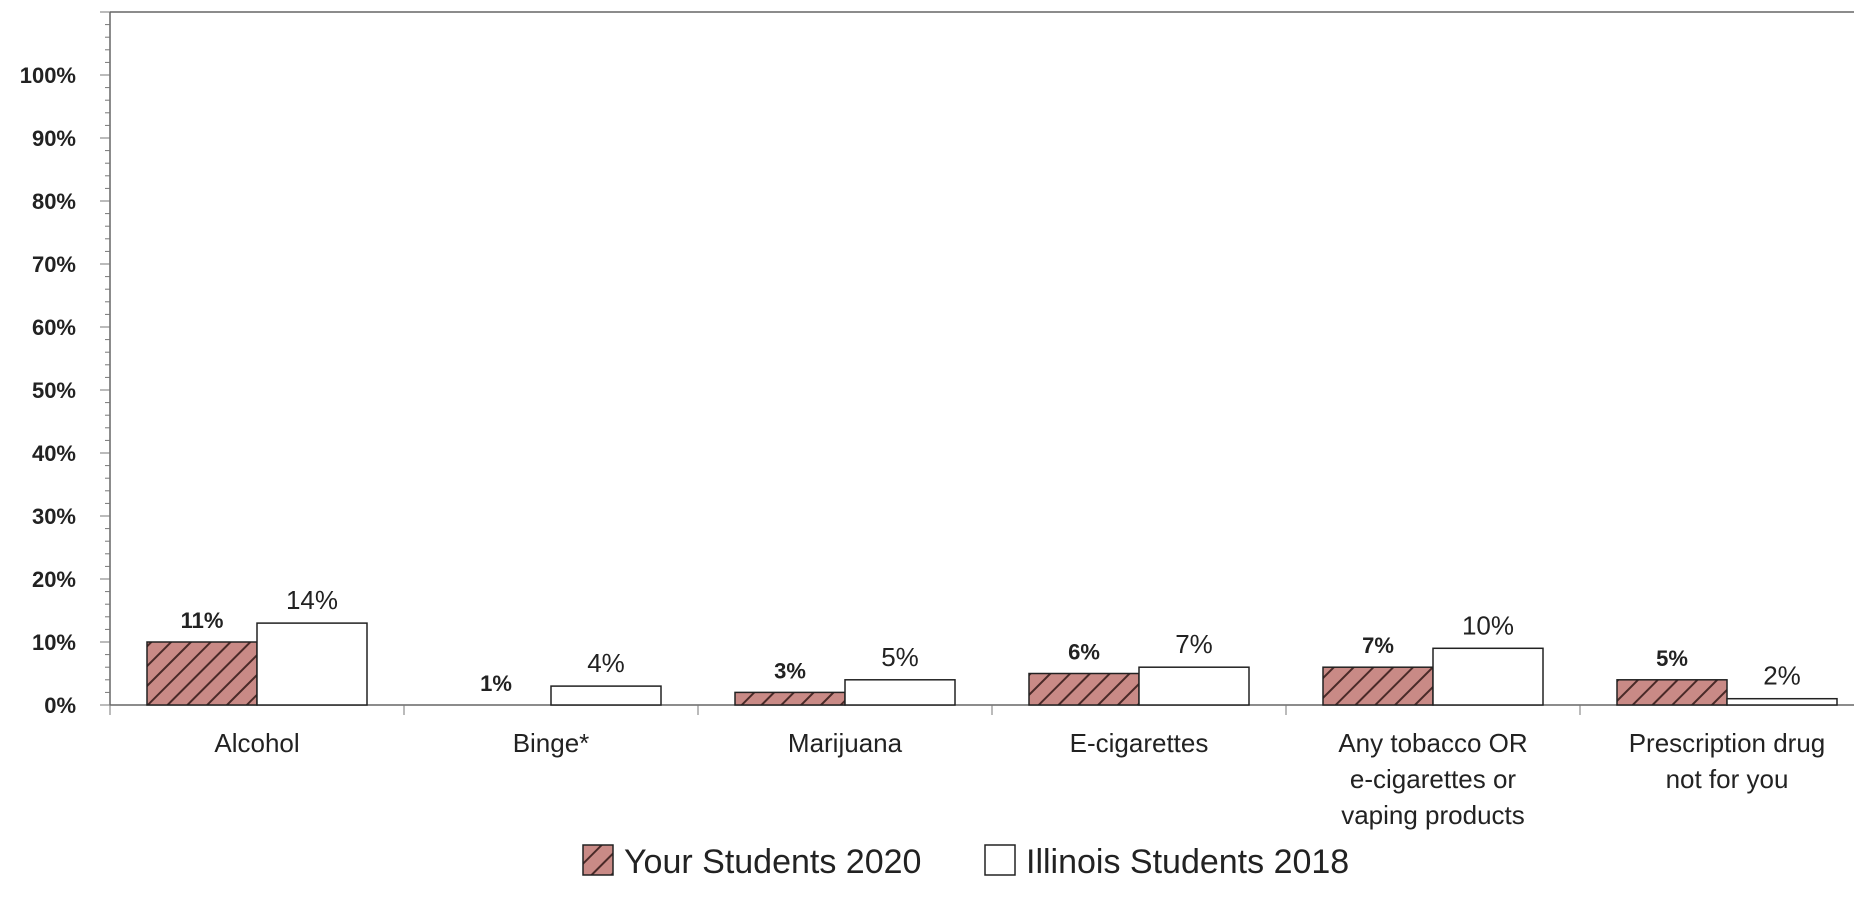  I want to click on category-label: Alcohol, so click(256, 743).